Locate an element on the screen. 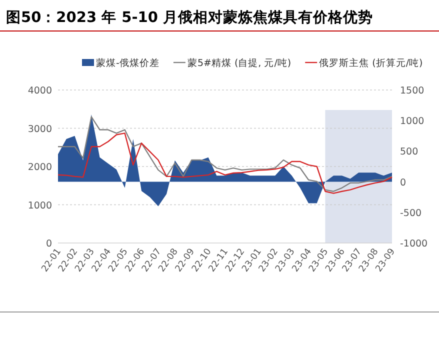 Image resolution: width=439 pixels, height=345 pixels. y2-tick-label: 0 is located at coordinates (403, 182).